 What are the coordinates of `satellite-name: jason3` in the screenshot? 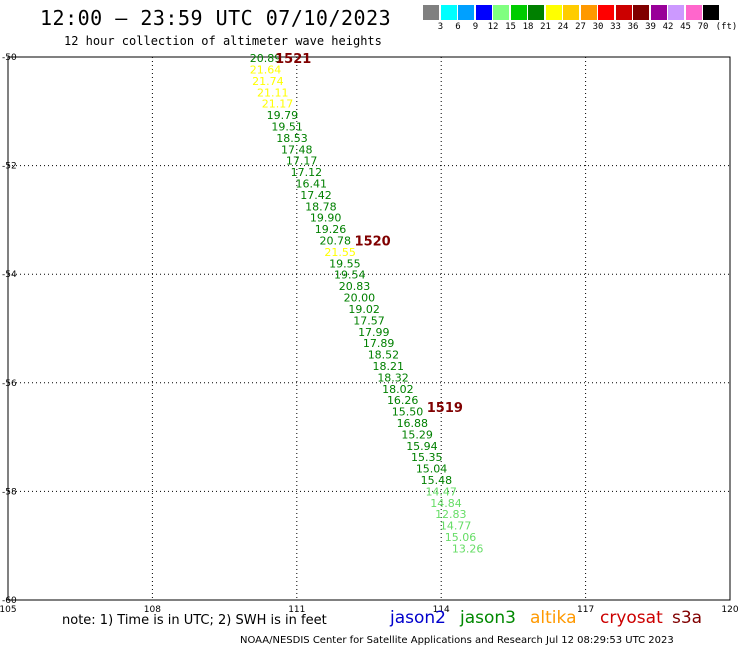 It's located at (488, 618).